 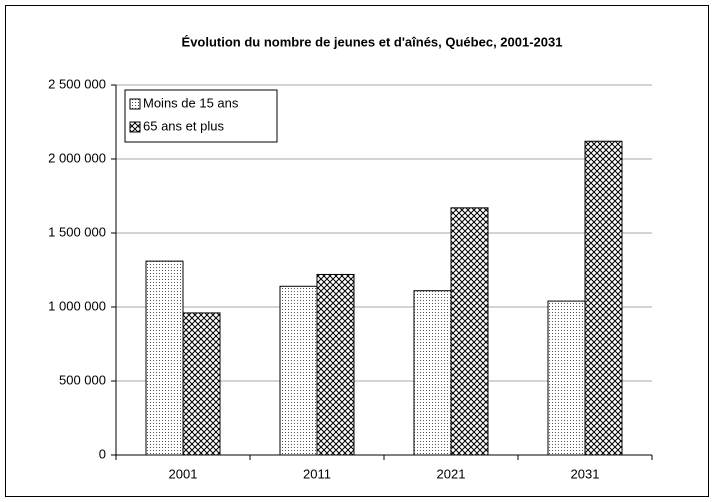 What do you see at coordinates (451, 473) in the screenshot?
I see `x-tick-label: 2021` at bounding box center [451, 473].